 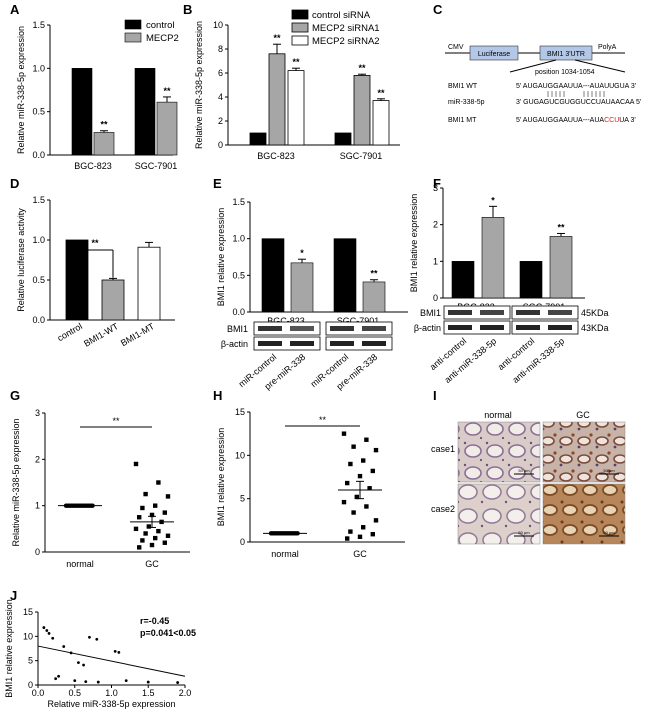 What do you see at coordinates (101, 335) in the screenshot?
I see `x-tick-label: BMI1-WT` at bounding box center [101, 335].